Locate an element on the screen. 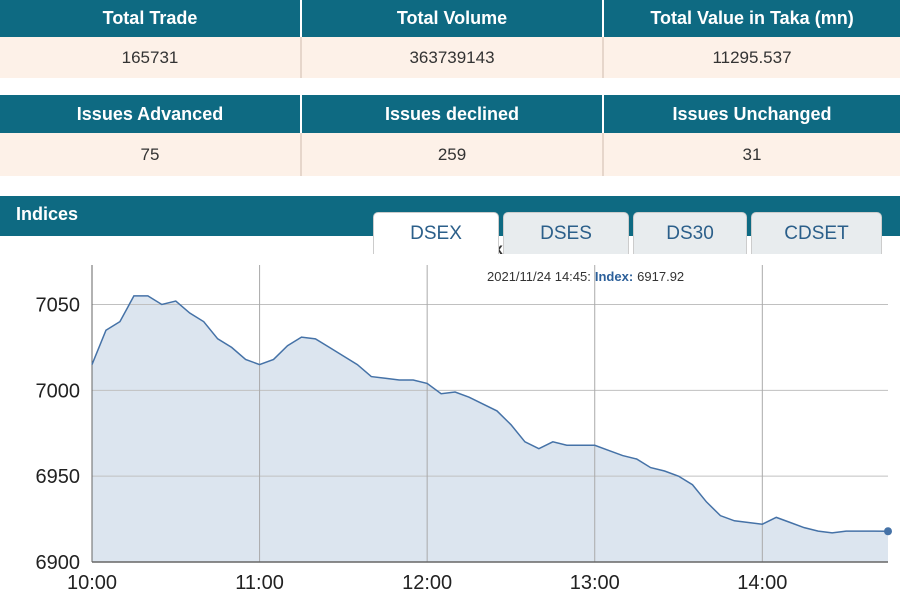 The image size is (900, 600). tooltip-label: Index: is located at coordinates (614, 276).